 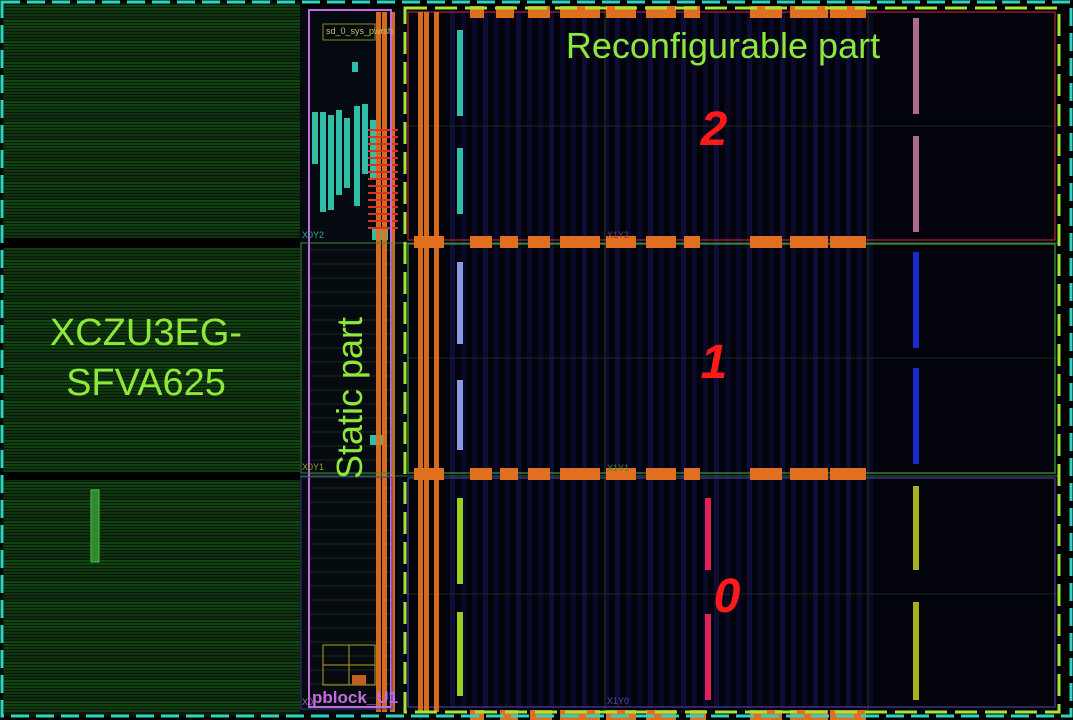 What do you see at coordinates (618, 468) in the screenshot?
I see `clock-region-label: X1Y1` at bounding box center [618, 468].